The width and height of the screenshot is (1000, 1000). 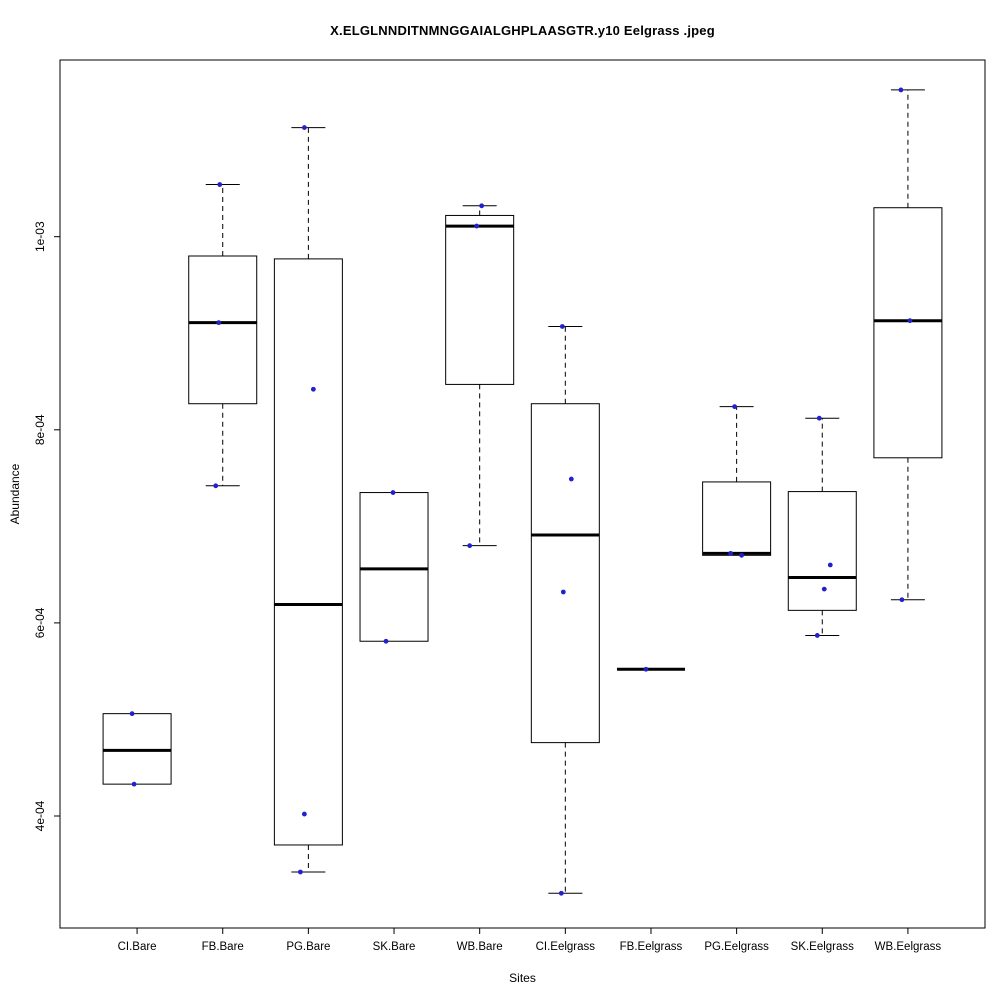 I want to click on x-tick-label: WB.Eelgrass, so click(x=908, y=947).